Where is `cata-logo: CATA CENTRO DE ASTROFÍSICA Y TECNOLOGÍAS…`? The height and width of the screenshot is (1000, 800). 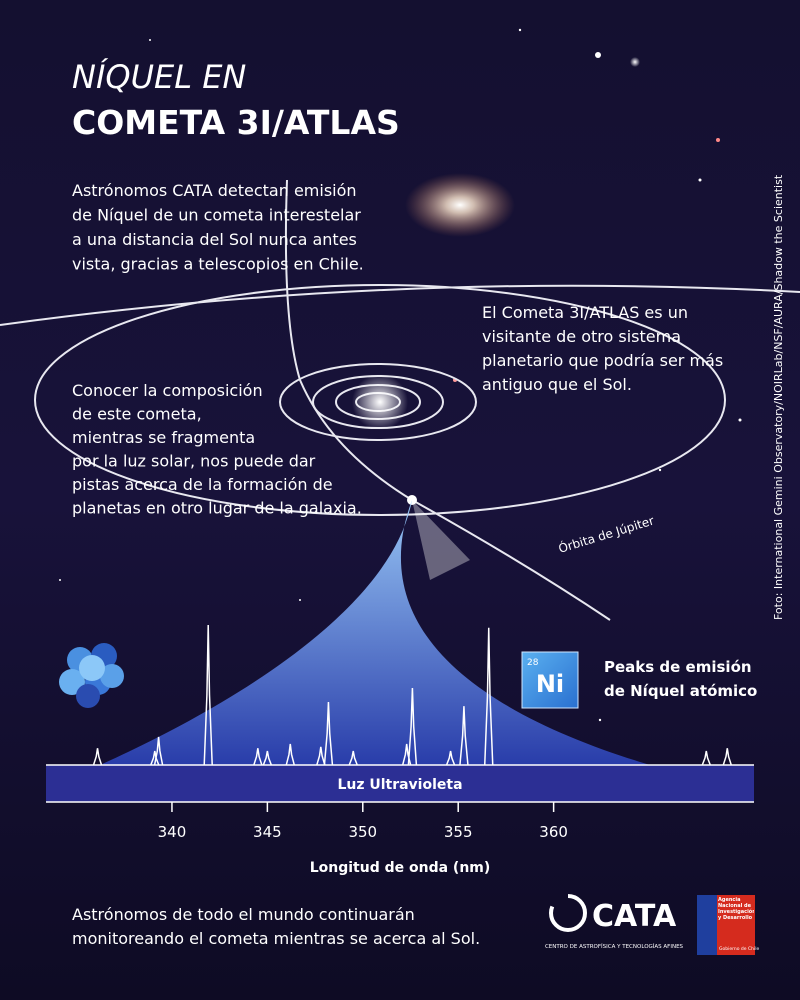 cata-logo: CATA CENTRO DE ASTROFÍSICA Y TECNOLOGÍAS… is located at coordinates (614, 922).